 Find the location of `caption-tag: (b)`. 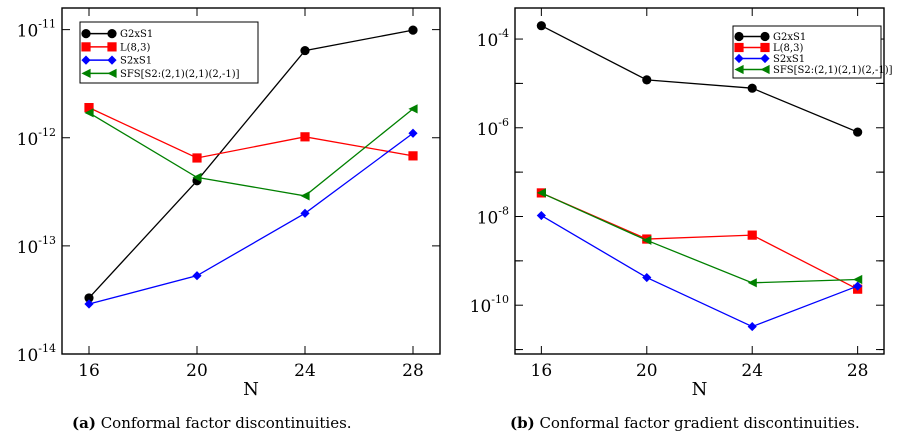

caption-tag: (b) is located at coordinates (522, 423).